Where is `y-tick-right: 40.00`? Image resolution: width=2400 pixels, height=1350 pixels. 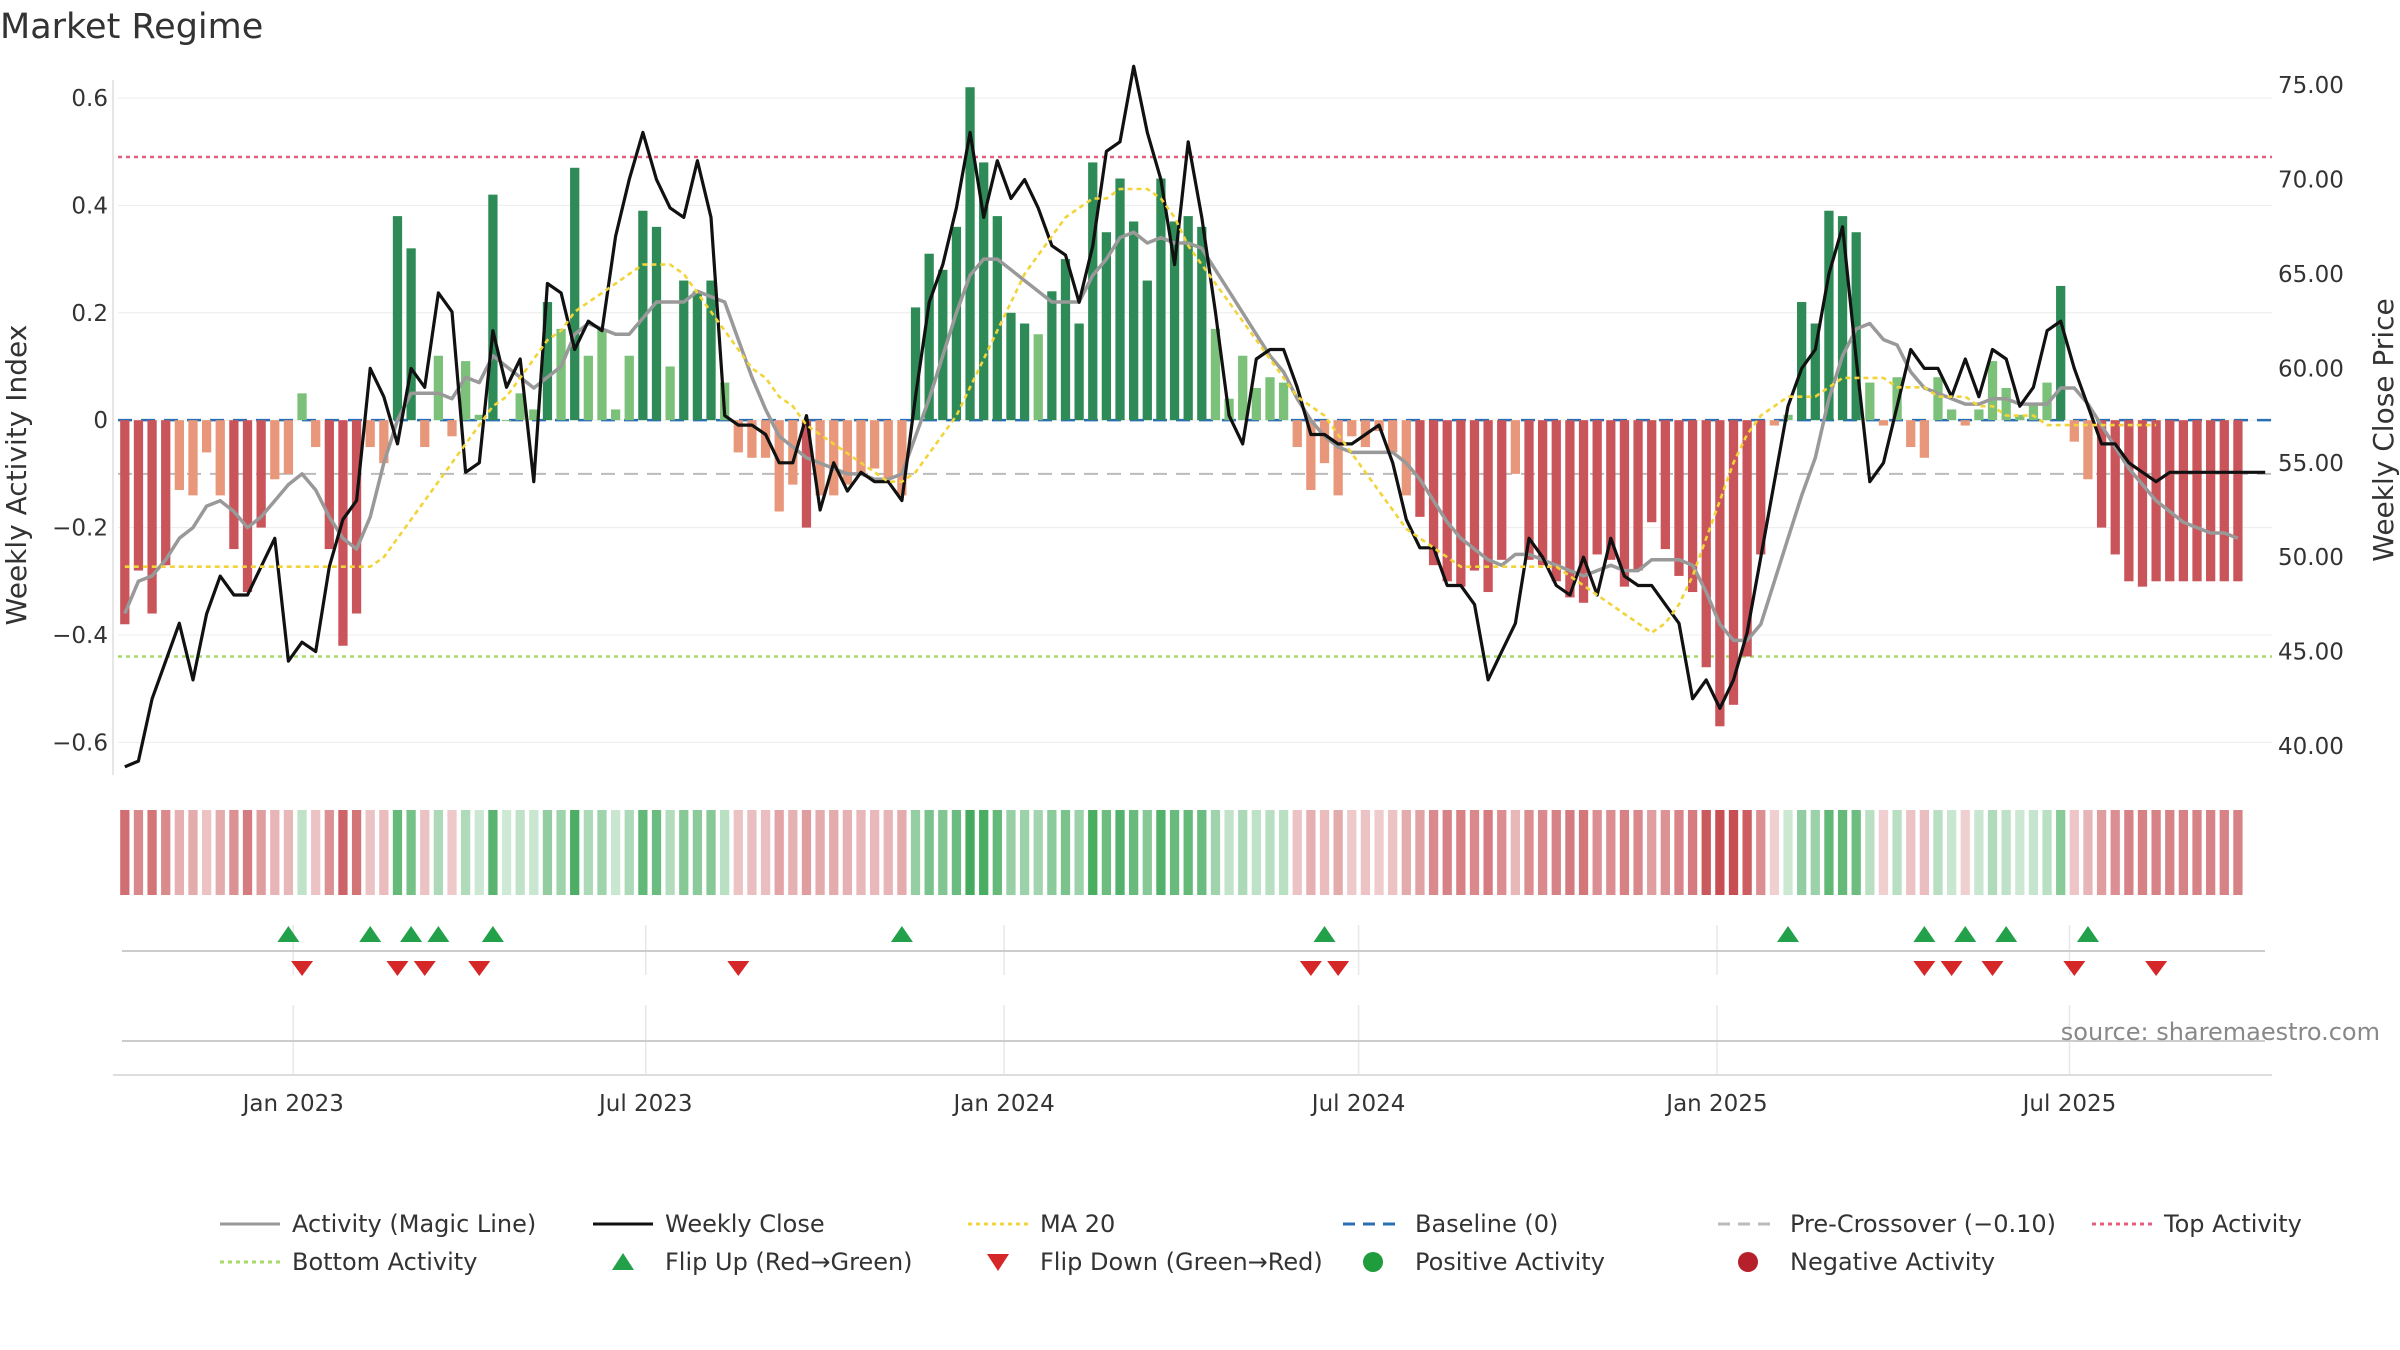 y-tick-right: 40.00 is located at coordinates (2311, 747).